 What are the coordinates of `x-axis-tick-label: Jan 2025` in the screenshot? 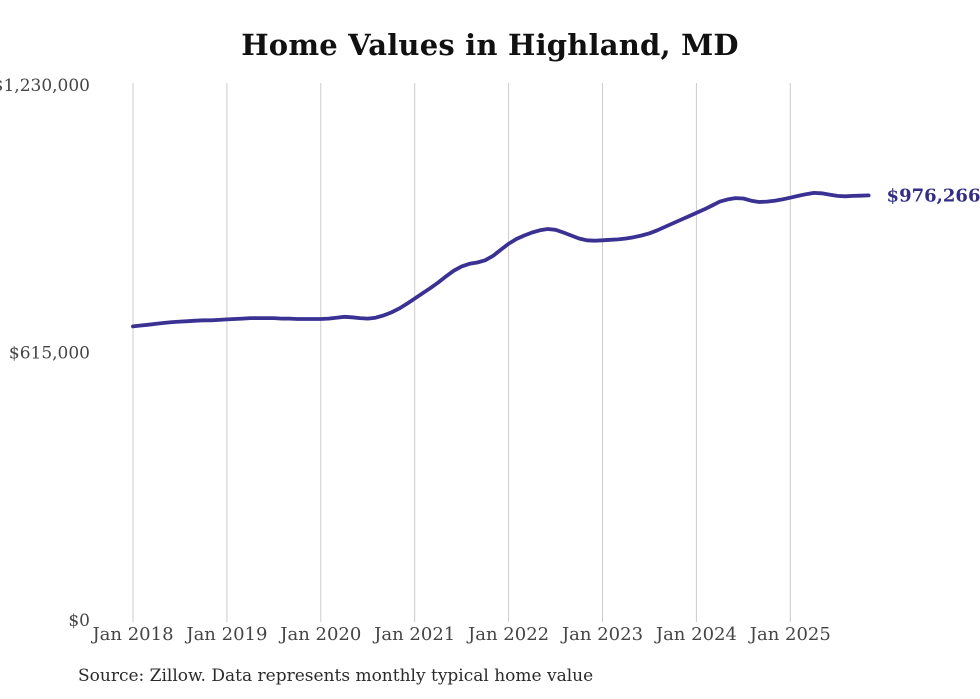 It's located at (789, 634).